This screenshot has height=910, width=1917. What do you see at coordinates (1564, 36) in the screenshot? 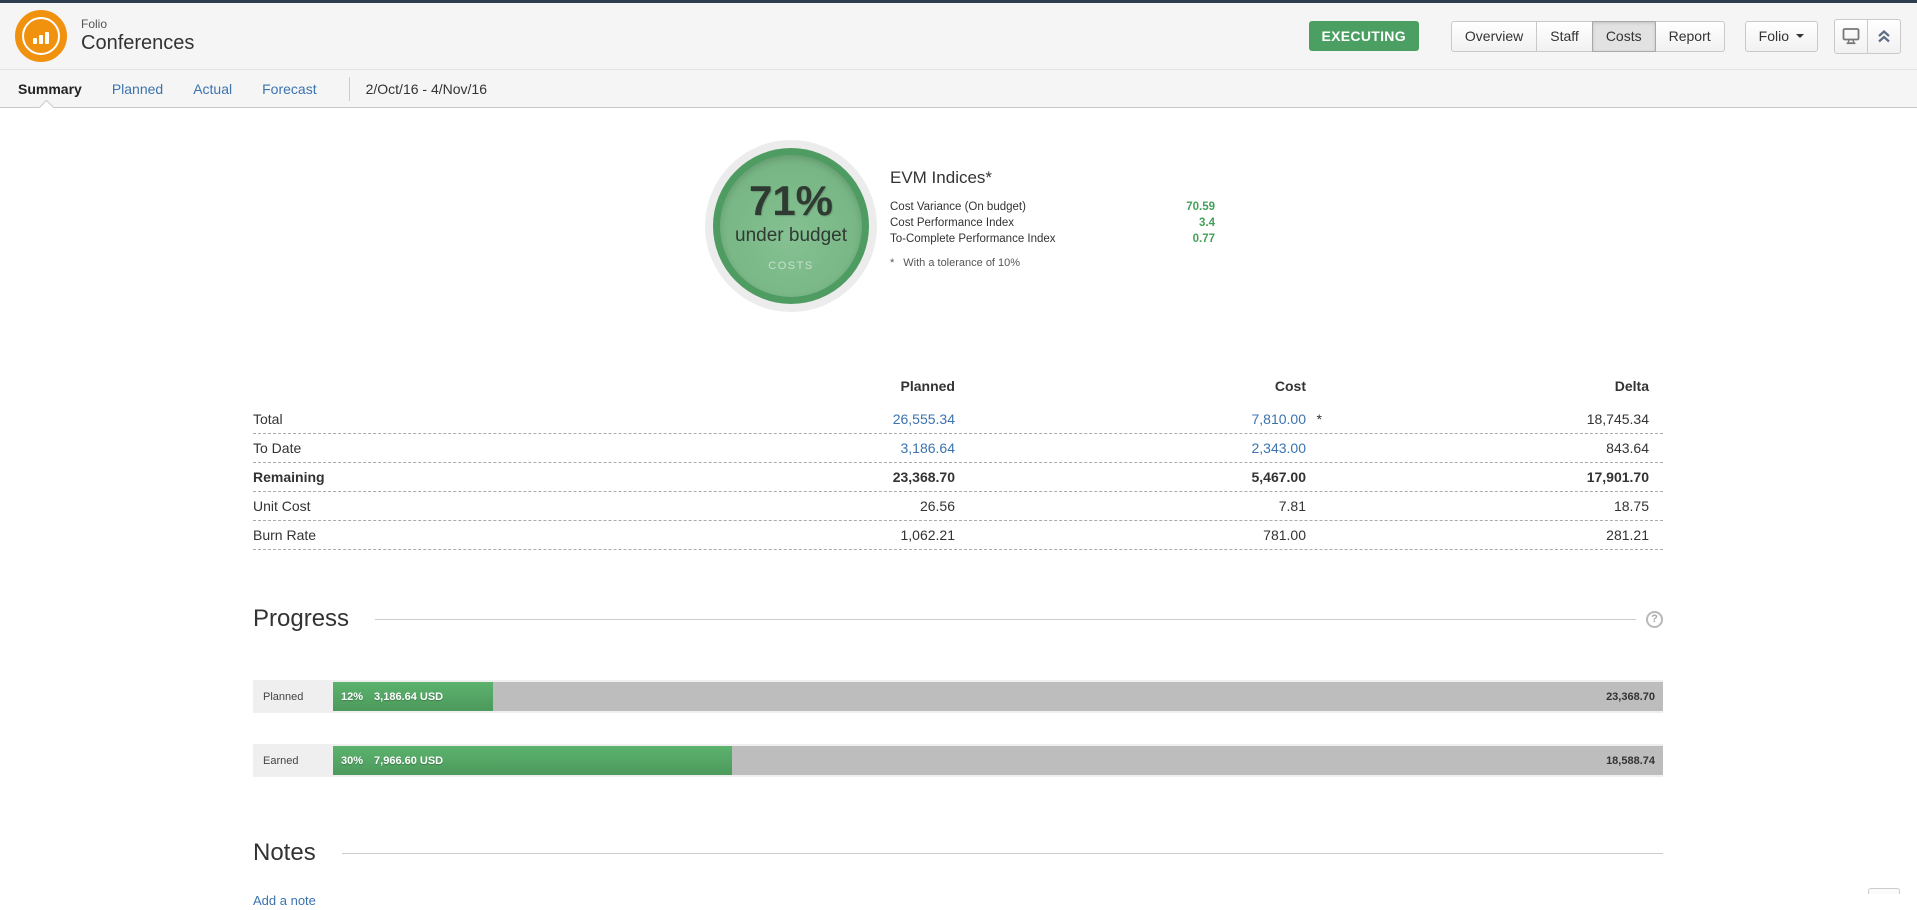
I see `staff-button: Staff` at bounding box center [1564, 36].